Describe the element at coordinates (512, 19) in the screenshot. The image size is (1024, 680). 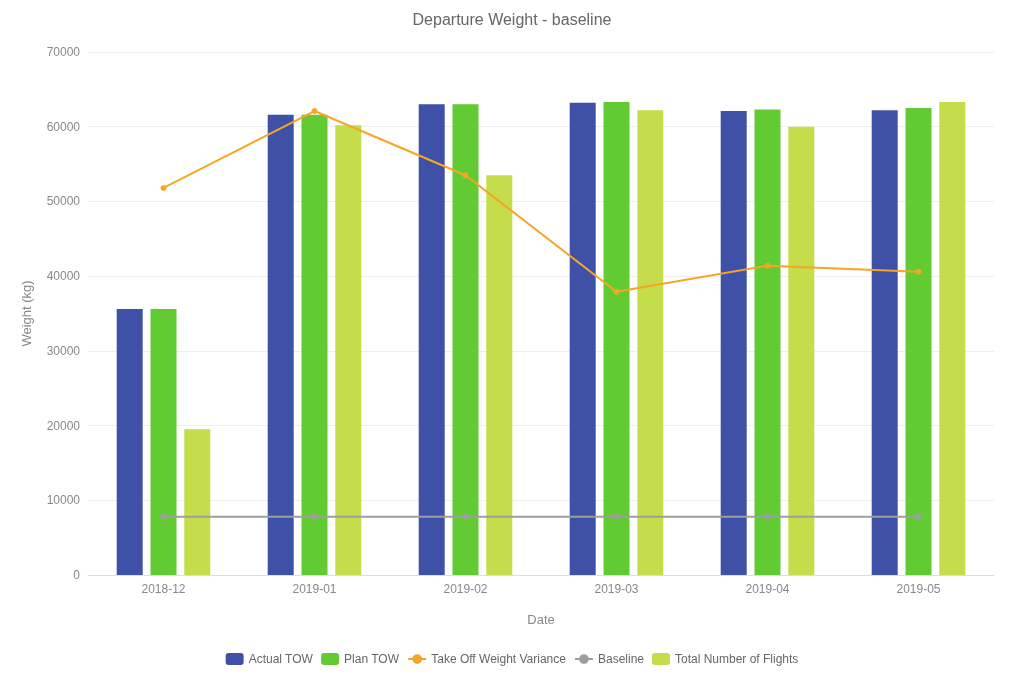
I see `chart-title: Departure Weight - baseline` at that location.